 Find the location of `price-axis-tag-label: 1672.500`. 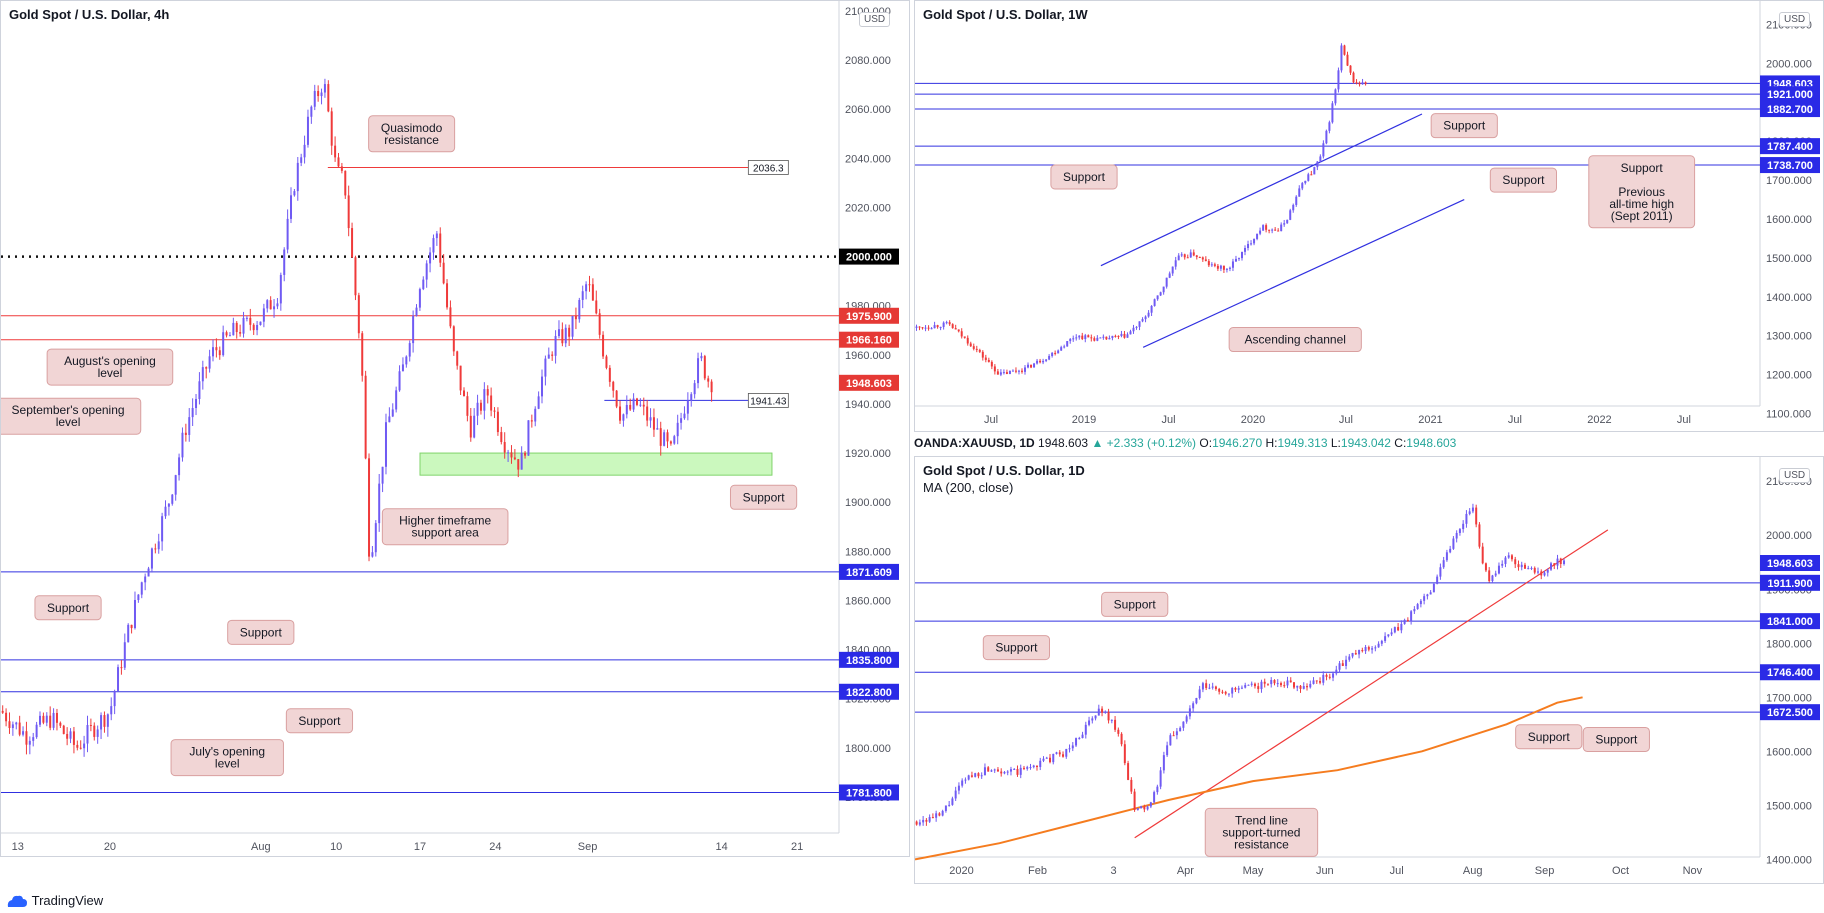

price-axis-tag-label: 1672.500 is located at coordinates (1790, 713).